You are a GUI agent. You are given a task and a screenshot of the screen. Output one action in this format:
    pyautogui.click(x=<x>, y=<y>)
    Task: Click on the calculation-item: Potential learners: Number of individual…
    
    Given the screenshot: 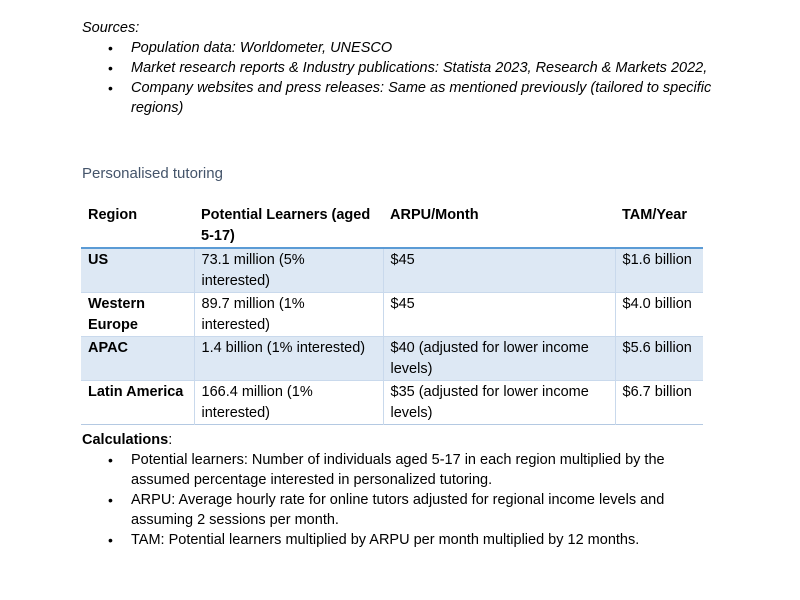 What is the action you would take?
    pyautogui.click(x=402, y=470)
    